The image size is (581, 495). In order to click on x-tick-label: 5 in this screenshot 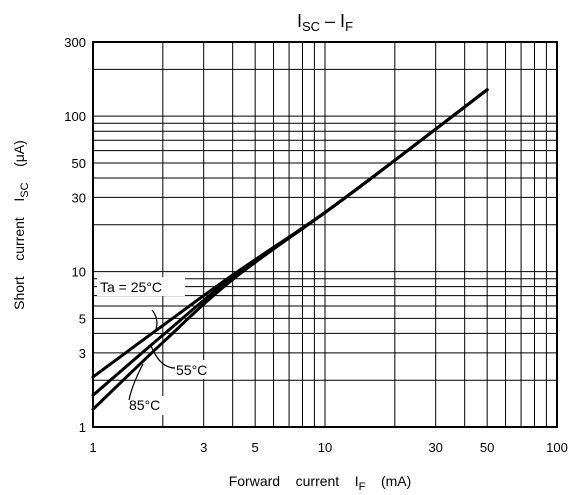, I will do `click(255, 447)`.